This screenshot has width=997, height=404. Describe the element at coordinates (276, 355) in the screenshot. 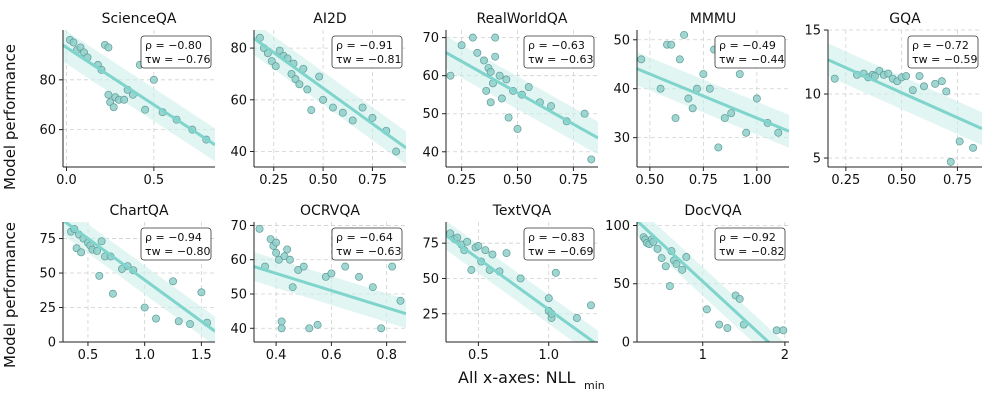

I see `x-tick-label: 0.4` at that location.